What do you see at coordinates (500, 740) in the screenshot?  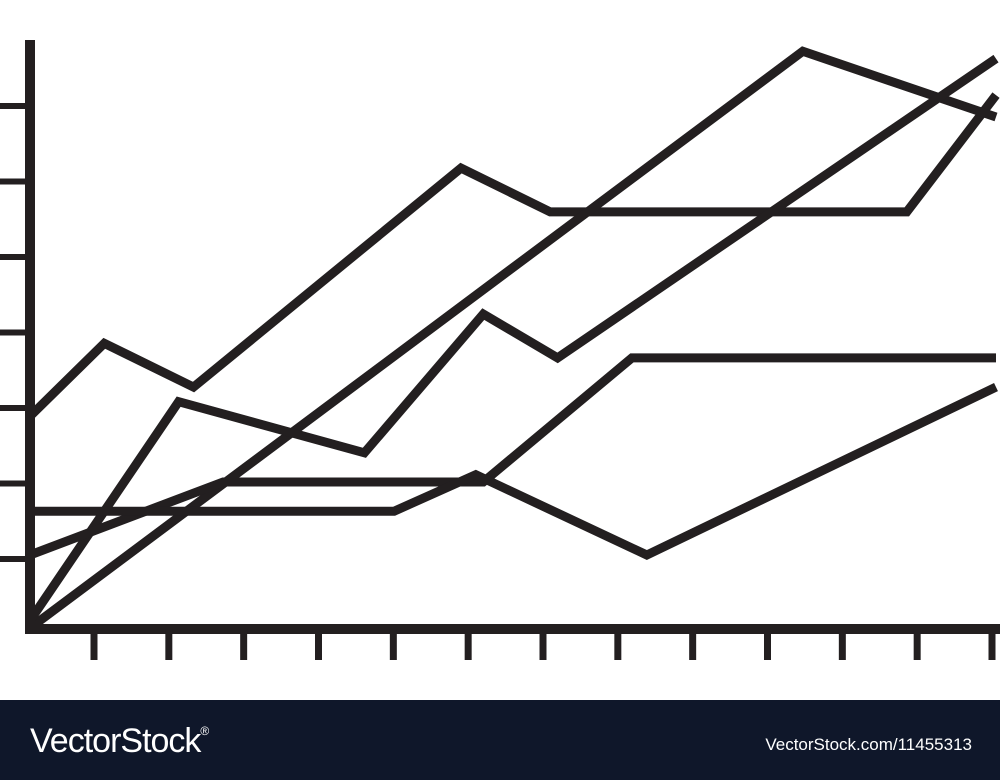 I see `watermark-footer: VectorStock® VectorStock.com/11455313` at bounding box center [500, 740].